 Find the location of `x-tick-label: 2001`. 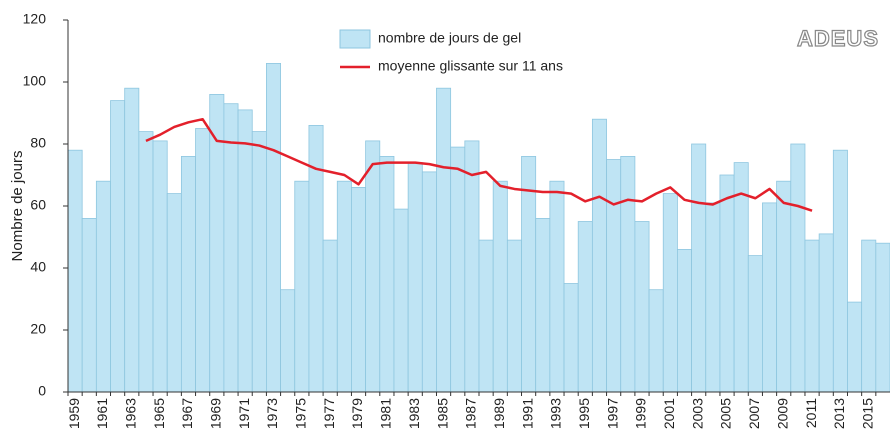

x-tick-label: 2001 is located at coordinates (669, 413).